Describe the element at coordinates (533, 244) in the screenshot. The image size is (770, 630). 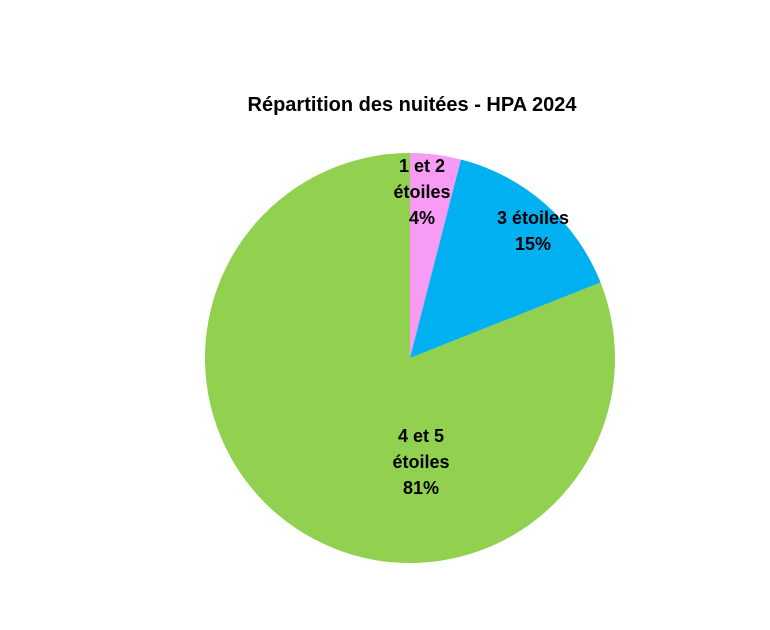
I see `value-label: 15%` at that location.